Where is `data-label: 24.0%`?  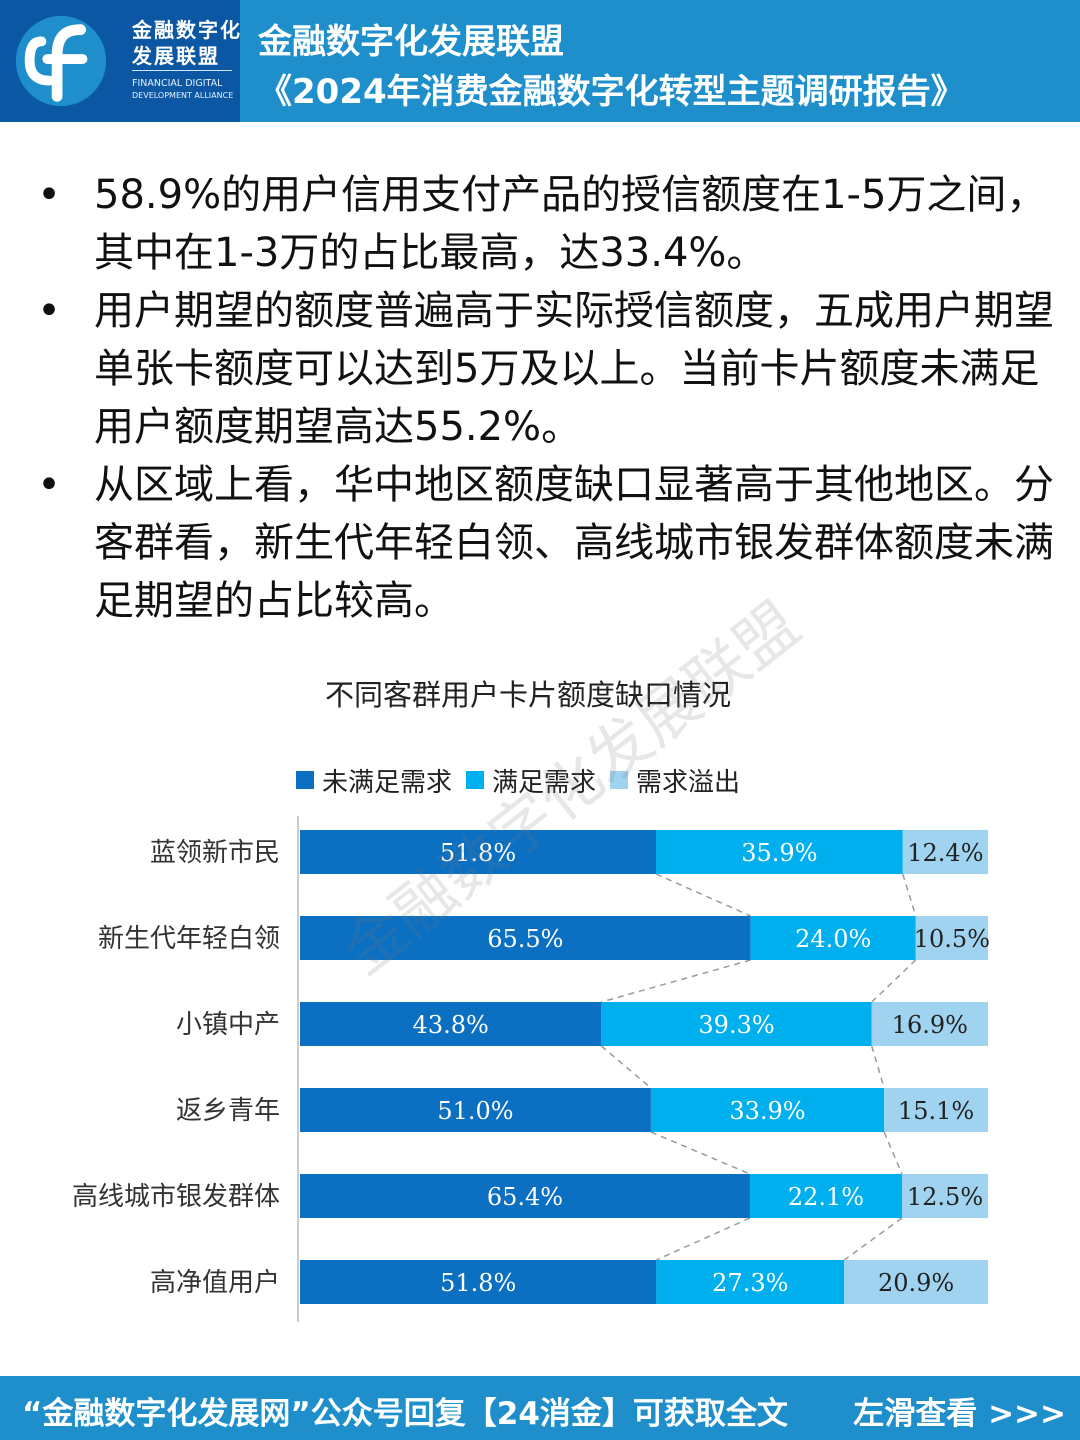
data-label: 24.0% is located at coordinates (833, 939).